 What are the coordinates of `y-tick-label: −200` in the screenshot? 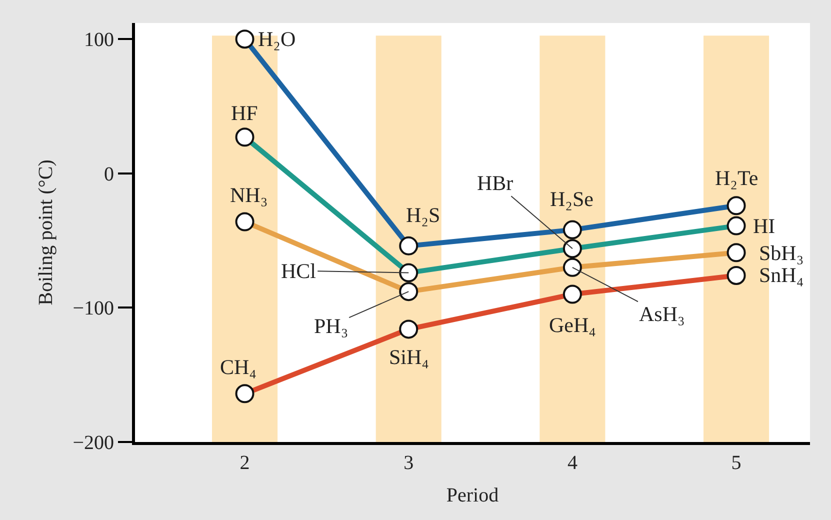 It's located at (93, 443).